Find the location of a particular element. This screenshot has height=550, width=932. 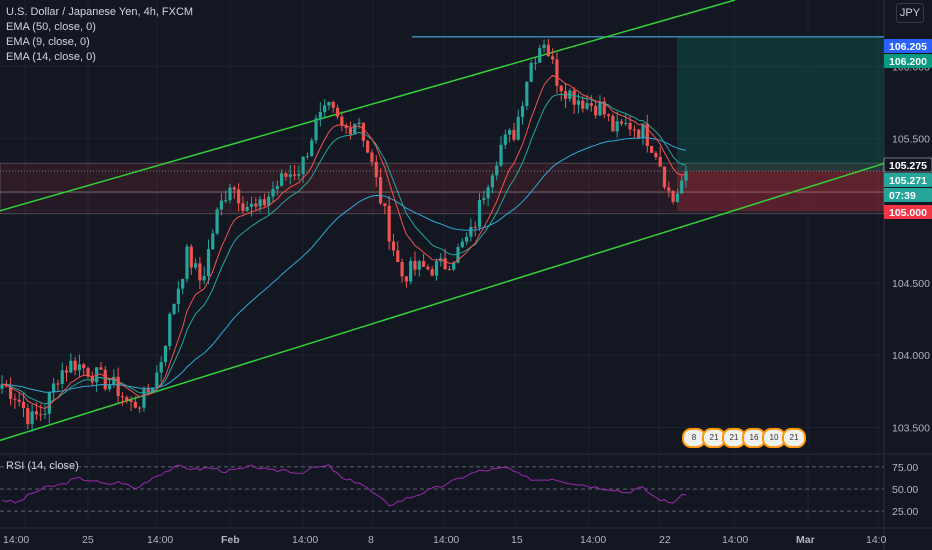

currency-button: JPY is located at coordinates (910, 13).